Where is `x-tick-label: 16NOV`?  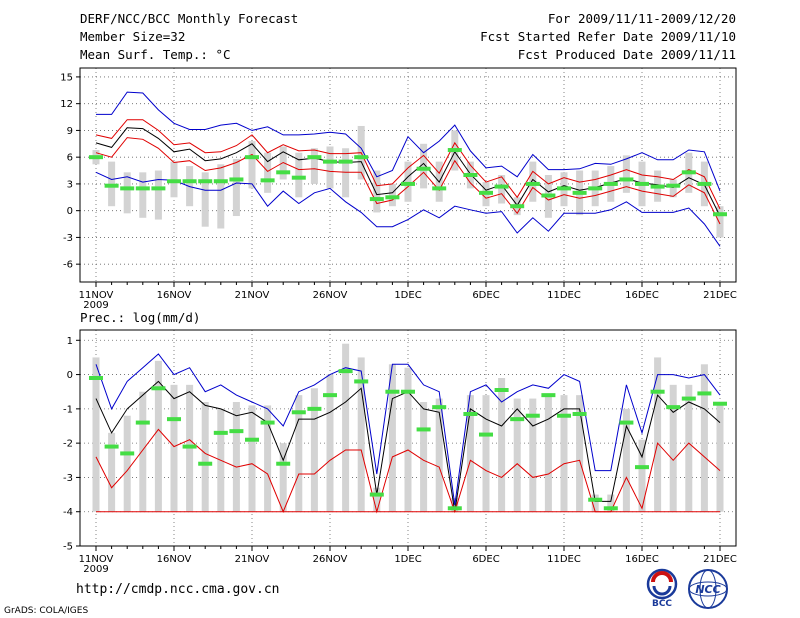 x-tick-label: 16NOV is located at coordinates (174, 559).